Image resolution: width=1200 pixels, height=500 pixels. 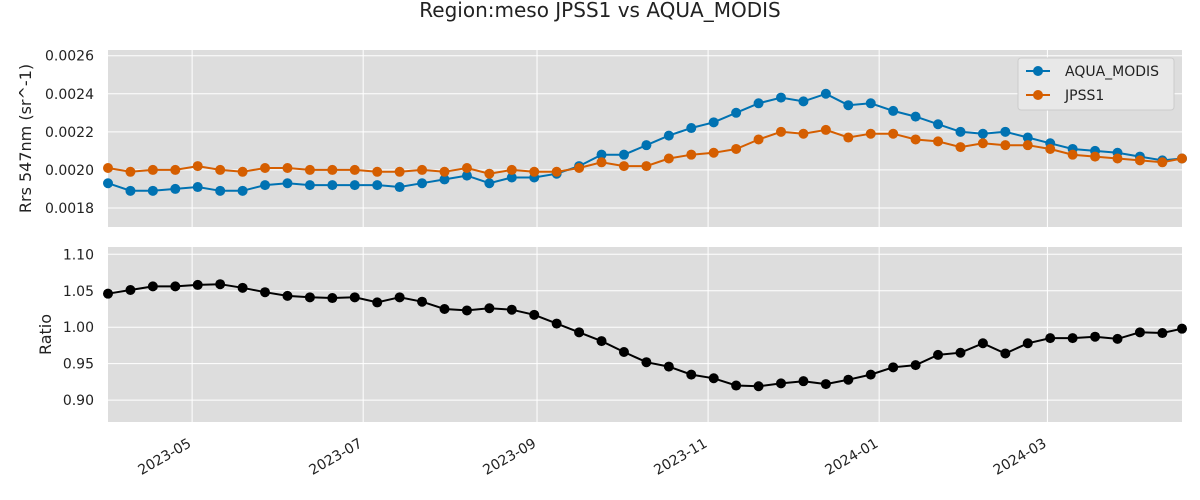 I want to click on y-tick-label: 0.0026, so click(x=69, y=57).